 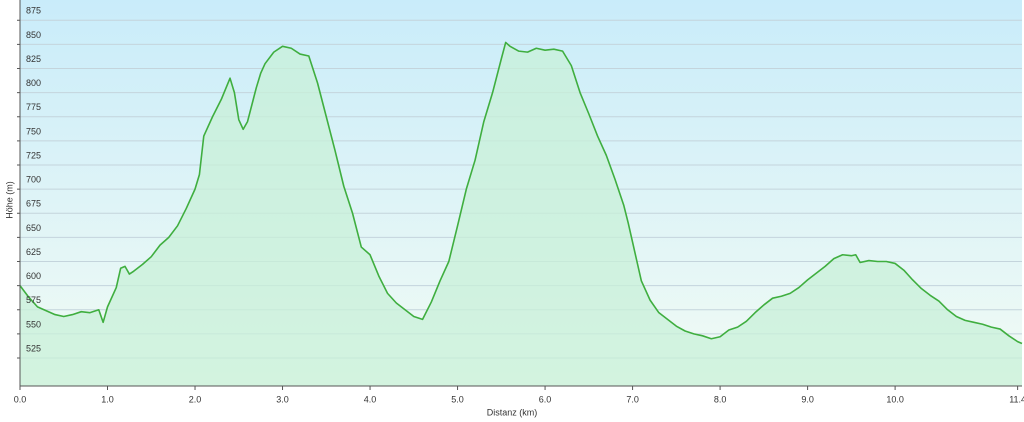 I want to click on x-tick-label: 1.0, so click(x=107, y=399).